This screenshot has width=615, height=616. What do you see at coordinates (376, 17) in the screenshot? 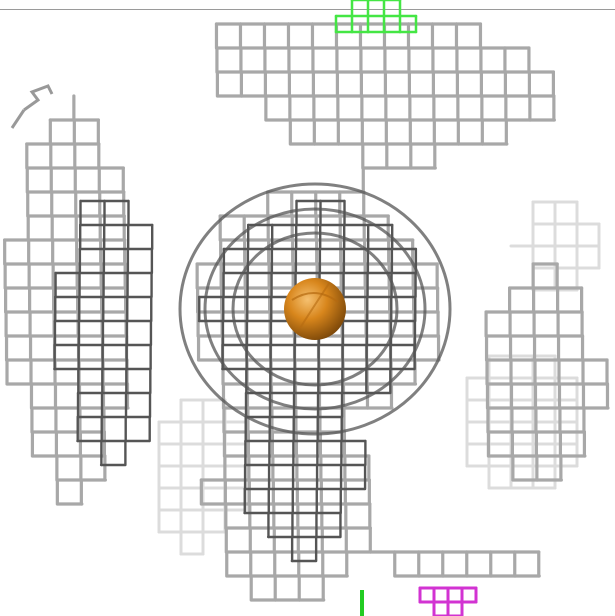
I see `green-density-mesh` at bounding box center [376, 17].